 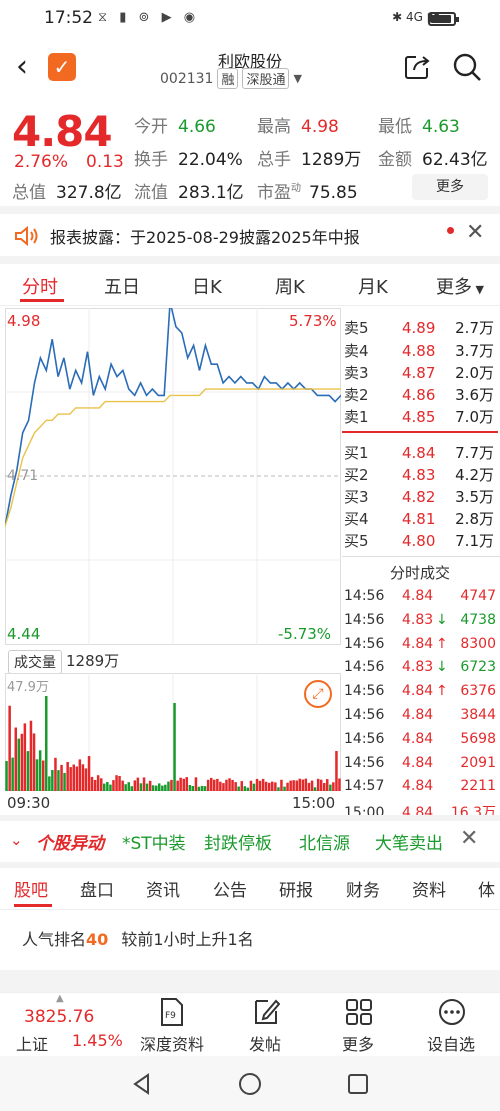 I want to click on nav-recents-icon, so click(x=358, y=1084).